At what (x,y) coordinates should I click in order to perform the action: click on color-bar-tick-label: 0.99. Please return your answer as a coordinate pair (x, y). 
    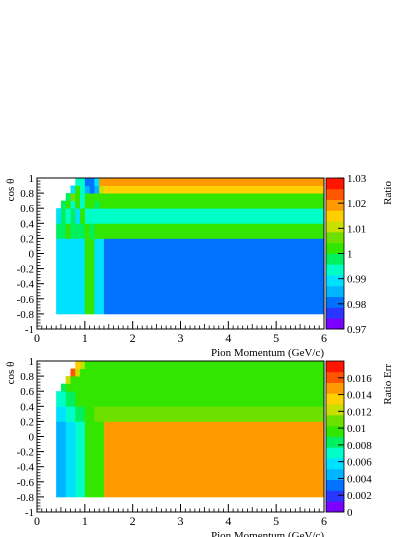
    Looking at the image, I should click on (357, 280).